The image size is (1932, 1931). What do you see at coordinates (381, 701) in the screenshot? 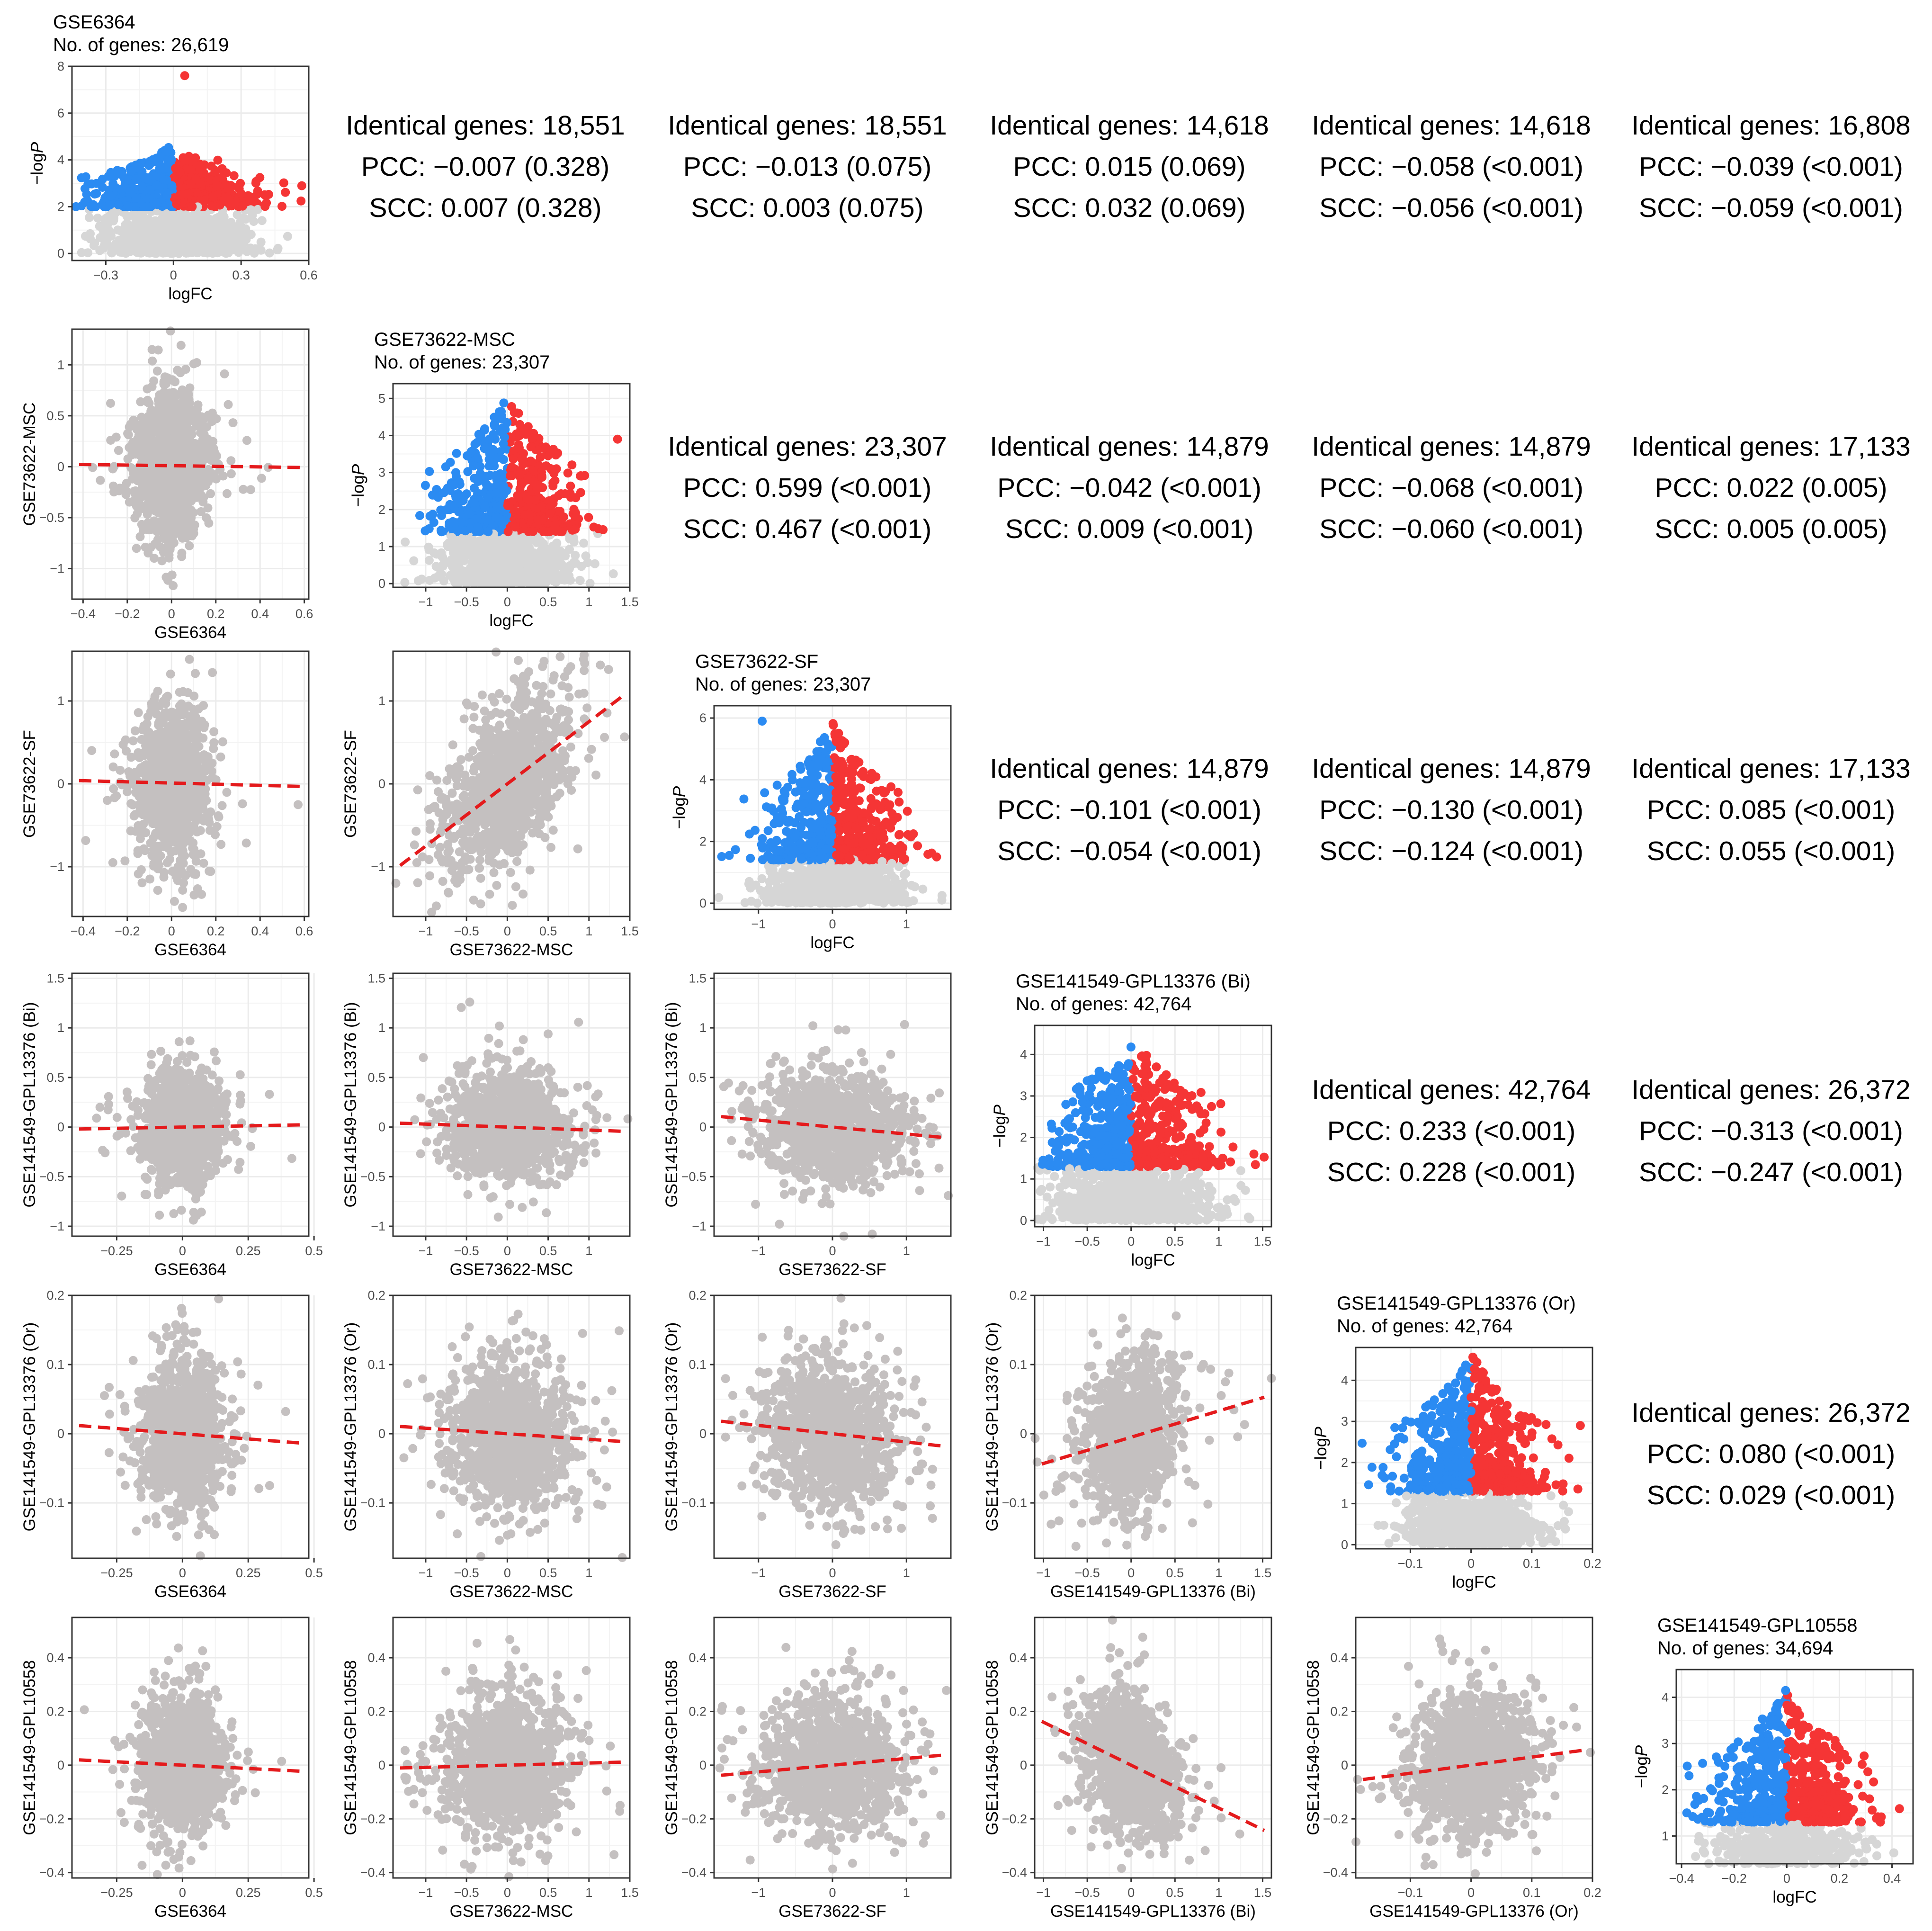
I see `scatter-2-1-y-tick-label: 1` at bounding box center [381, 701].